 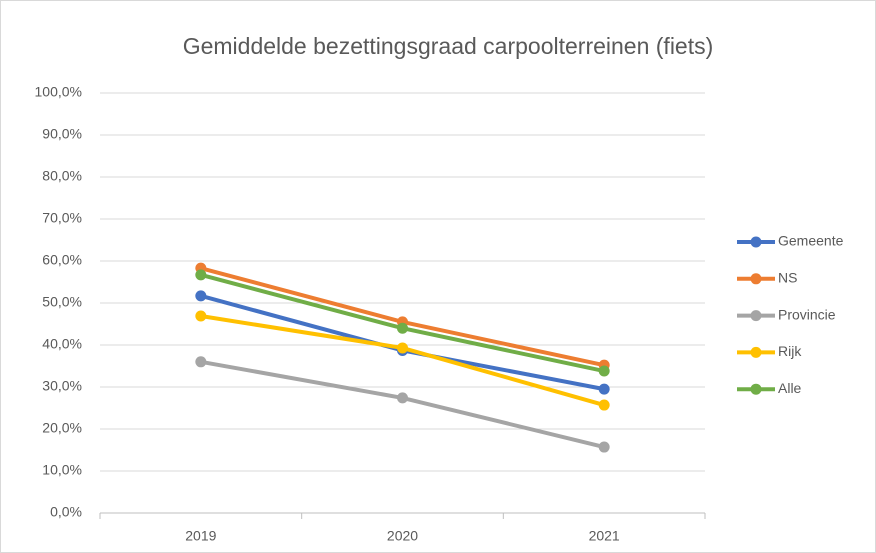 I want to click on y-tick-label: 20,0%, so click(x=62, y=428).